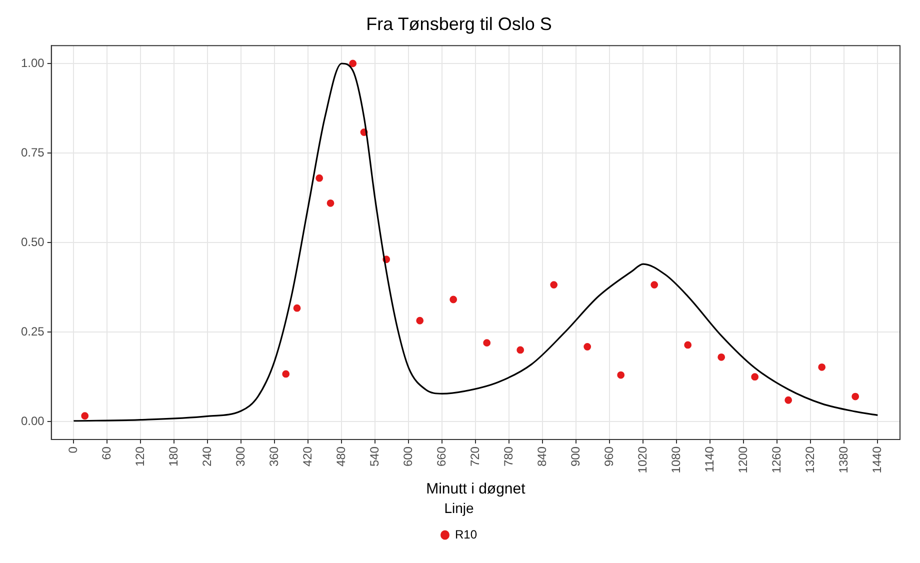 This screenshot has height=563, width=920. Describe the element at coordinates (32, 63) in the screenshot. I see `y-tick-label: 1.00` at that location.